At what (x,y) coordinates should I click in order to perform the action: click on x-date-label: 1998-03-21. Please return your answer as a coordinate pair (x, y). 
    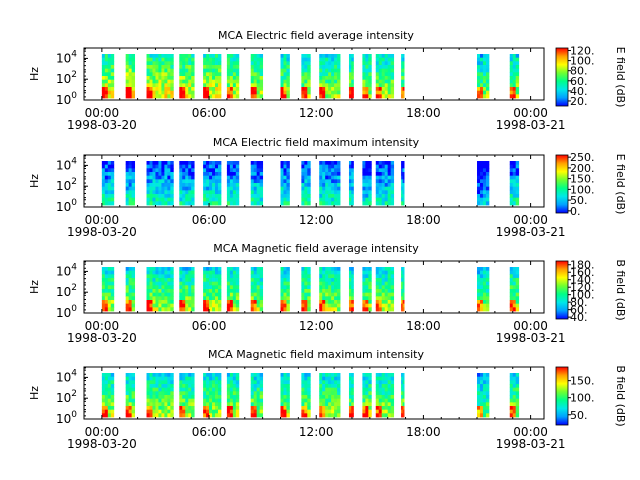
    Looking at the image, I should click on (531, 338).